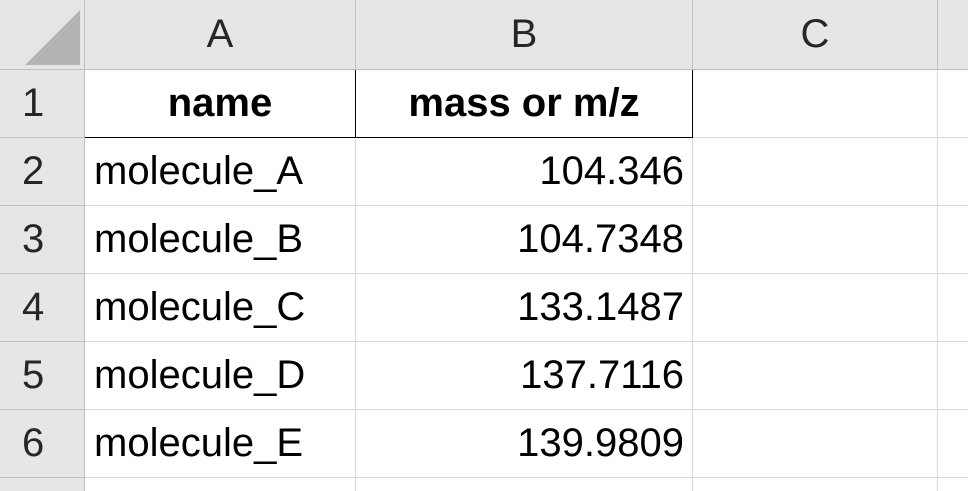 The image size is (968, 491). I want to click on cell-c2, so click(815, 172).